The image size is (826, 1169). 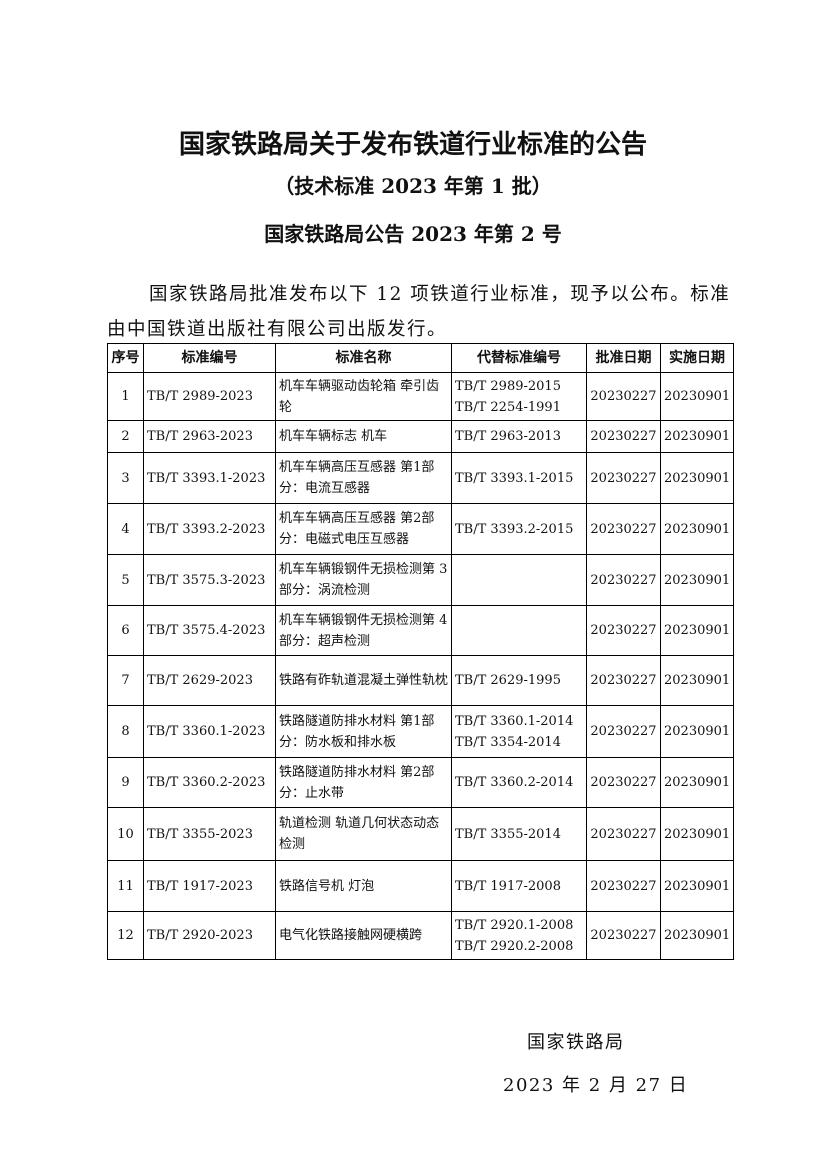 What do you see at coordinates (514, 946) in the screenshot?
I see `replaced-standard-code: TB/T 2920.2-2008` at bounding box center [514, 946].